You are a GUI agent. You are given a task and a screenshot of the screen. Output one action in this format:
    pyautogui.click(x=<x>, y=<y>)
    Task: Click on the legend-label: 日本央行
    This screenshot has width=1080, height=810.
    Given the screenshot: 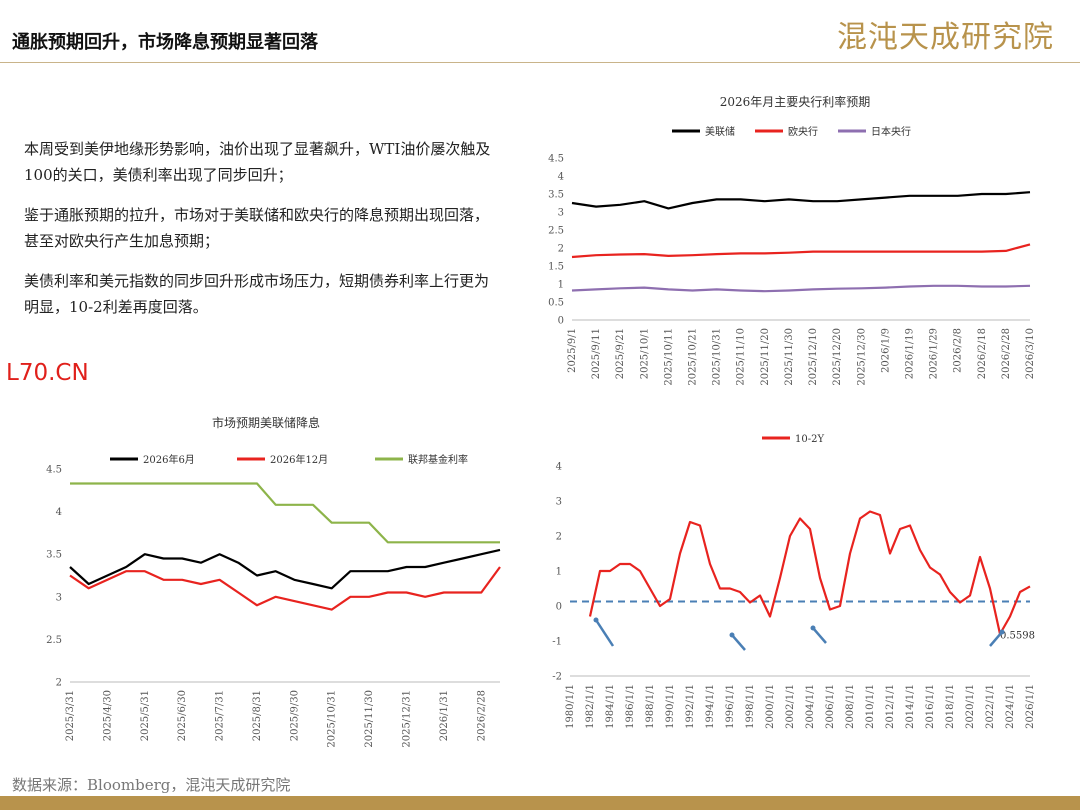 What is the action you would take?
    pyautogui.click(x=891, y=131)
    